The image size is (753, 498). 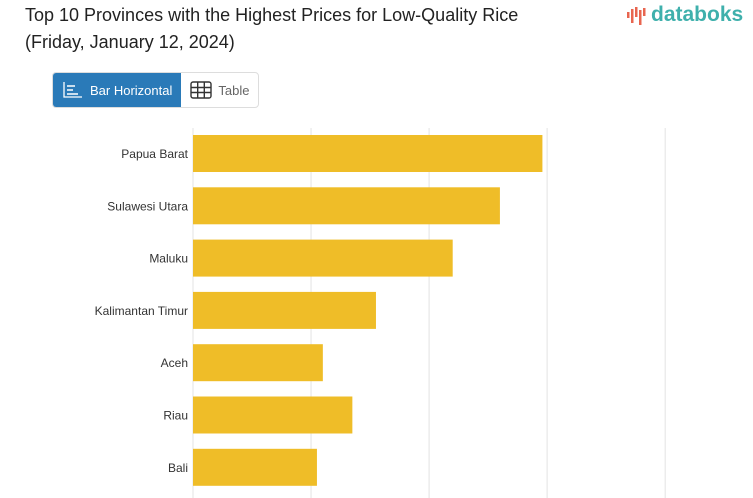 What do you see at coordinates (147, 206) in the screenshot?
I see `category-label: Sulawesi Utara` at bounding box center [147, 206].